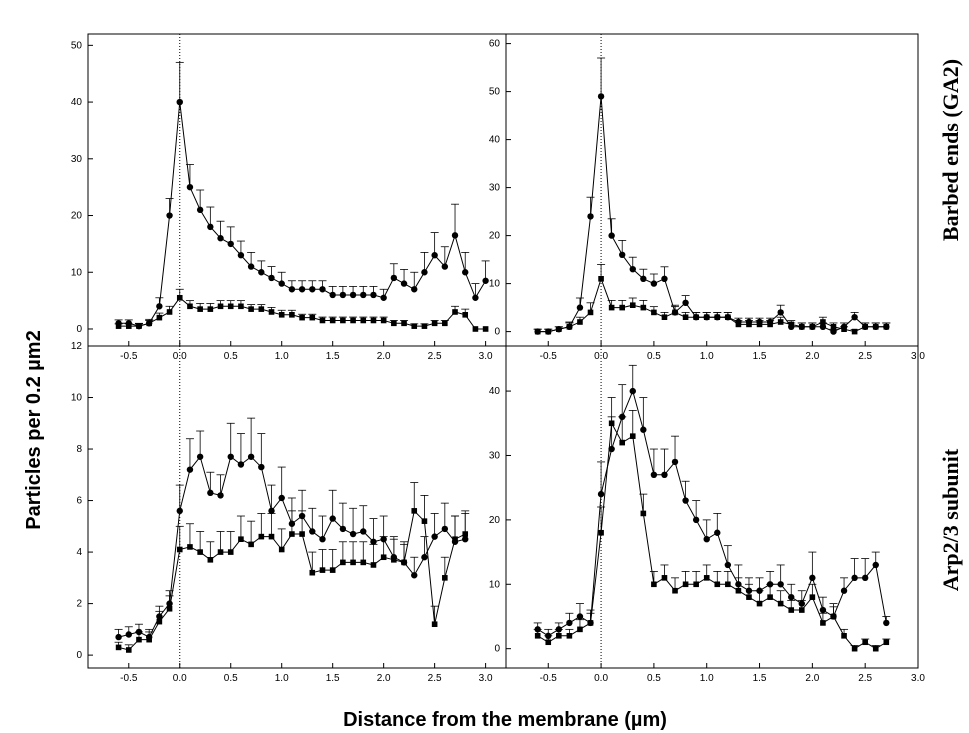 Image resolution: width=969 pixels, height=733 pixels. Describe the element at coordinates (129, 678) in the screenshot. I see `x-tick-label: -0.5` at that location.